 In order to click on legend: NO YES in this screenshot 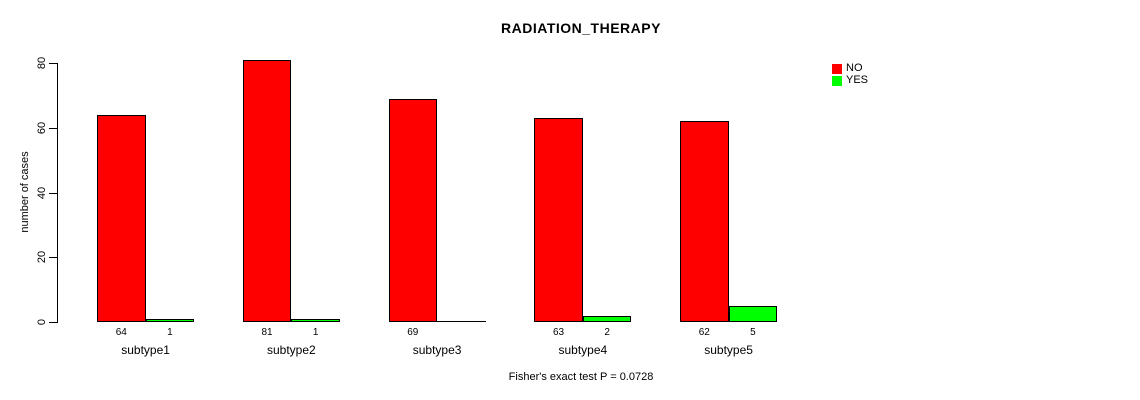, I will do `click(850, 75)`.